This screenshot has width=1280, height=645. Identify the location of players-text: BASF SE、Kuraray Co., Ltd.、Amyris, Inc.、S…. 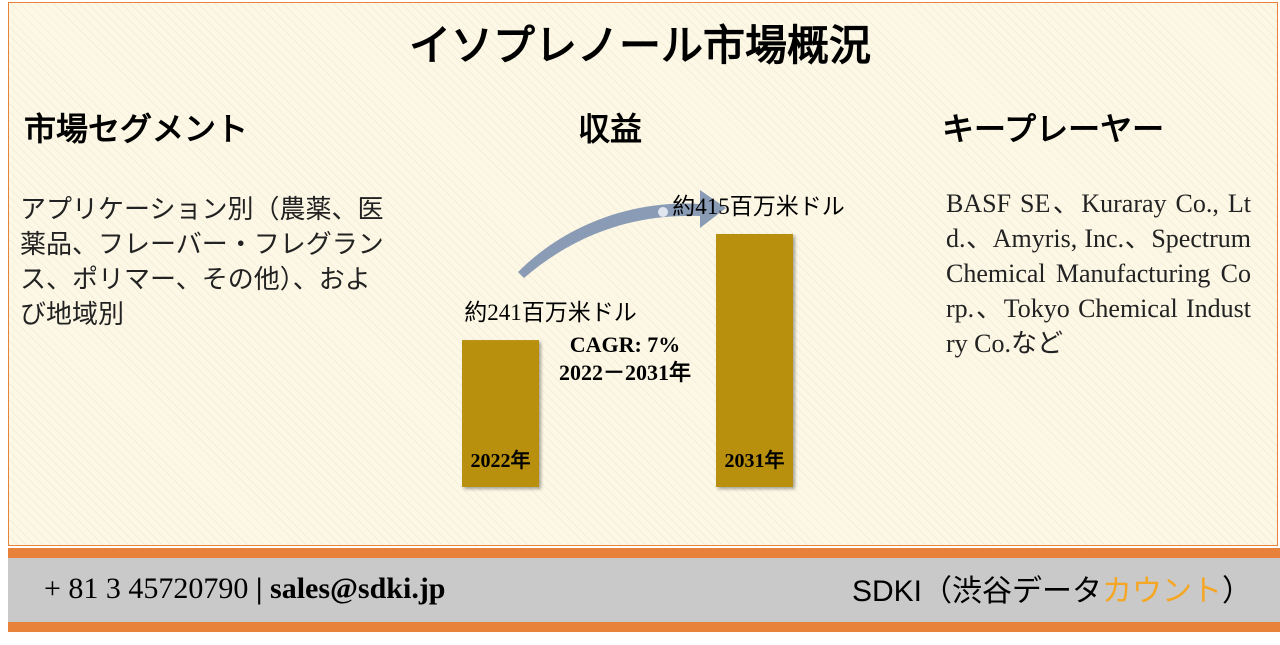
(1098, 273).